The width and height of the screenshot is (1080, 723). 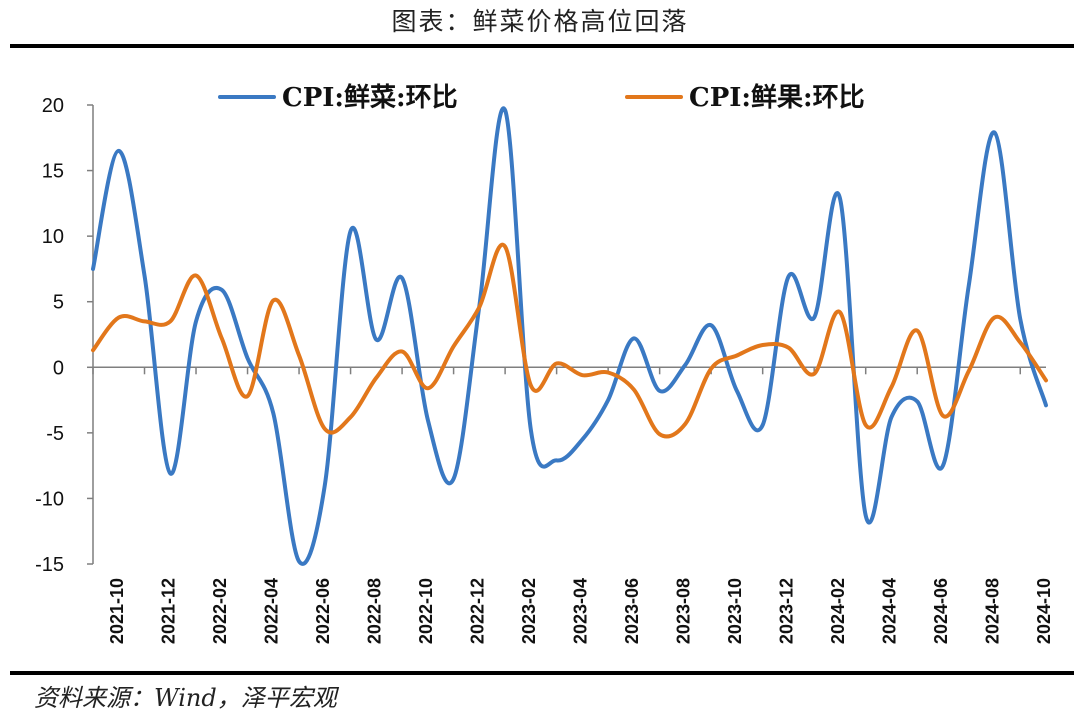 What do you see at coordinates (53, 237) in the screenshot?
I see `y-tick-label: 10` at bounding box center [53, 237].